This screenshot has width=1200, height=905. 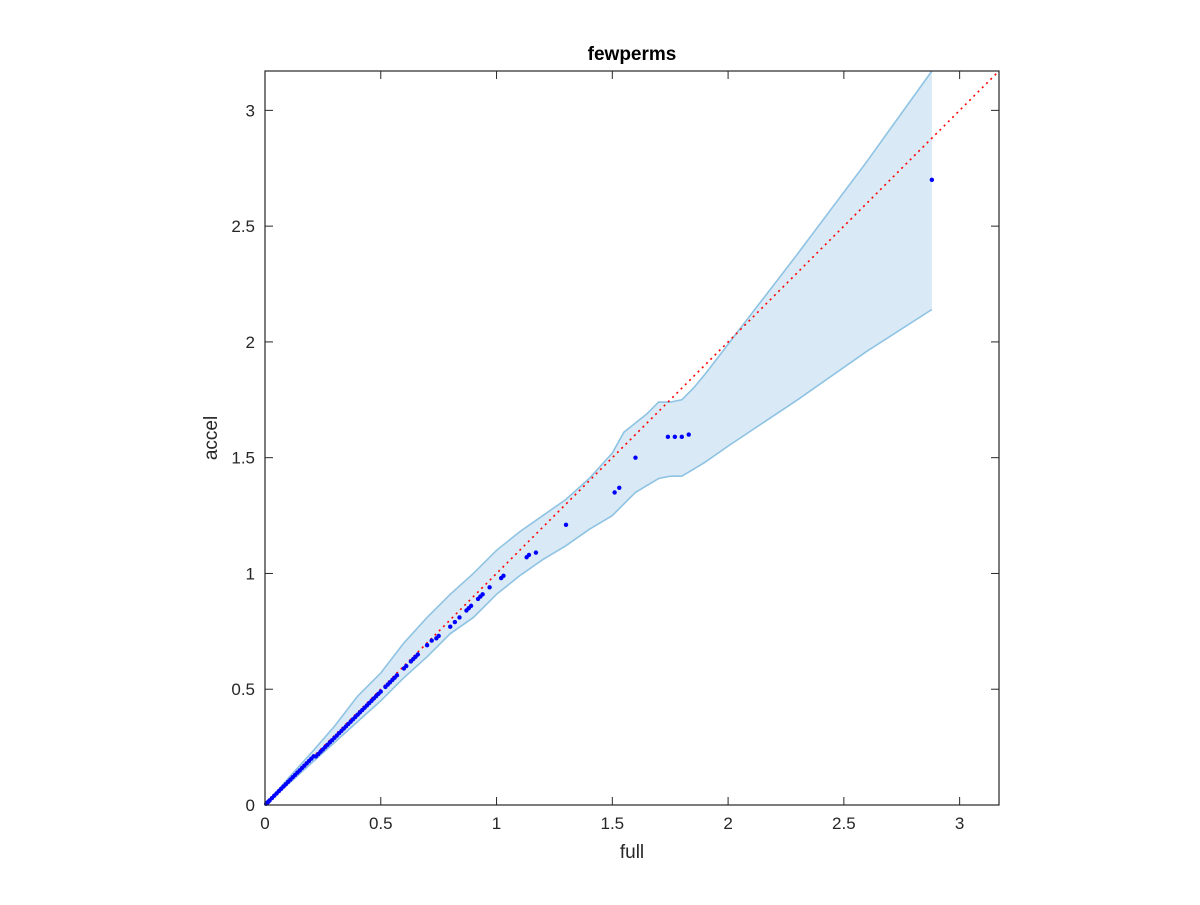 What do you see at coordinates (632, 54) in the screenshot?
I see `chart-title: fewperms` at bounding box center [632, 54].